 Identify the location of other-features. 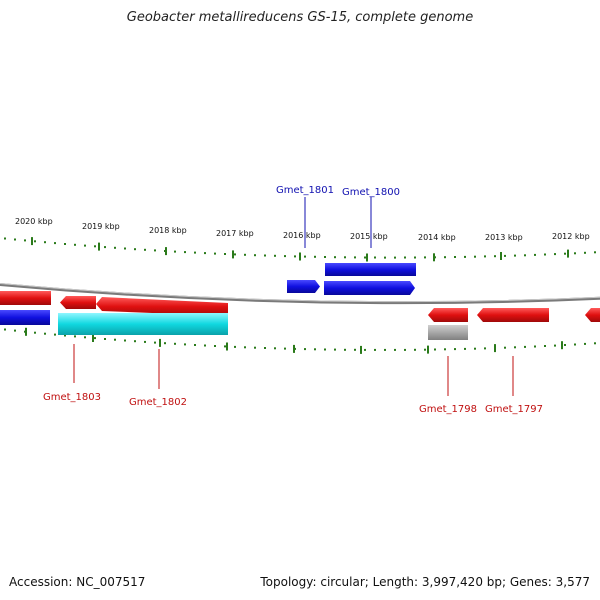
(263, 326).